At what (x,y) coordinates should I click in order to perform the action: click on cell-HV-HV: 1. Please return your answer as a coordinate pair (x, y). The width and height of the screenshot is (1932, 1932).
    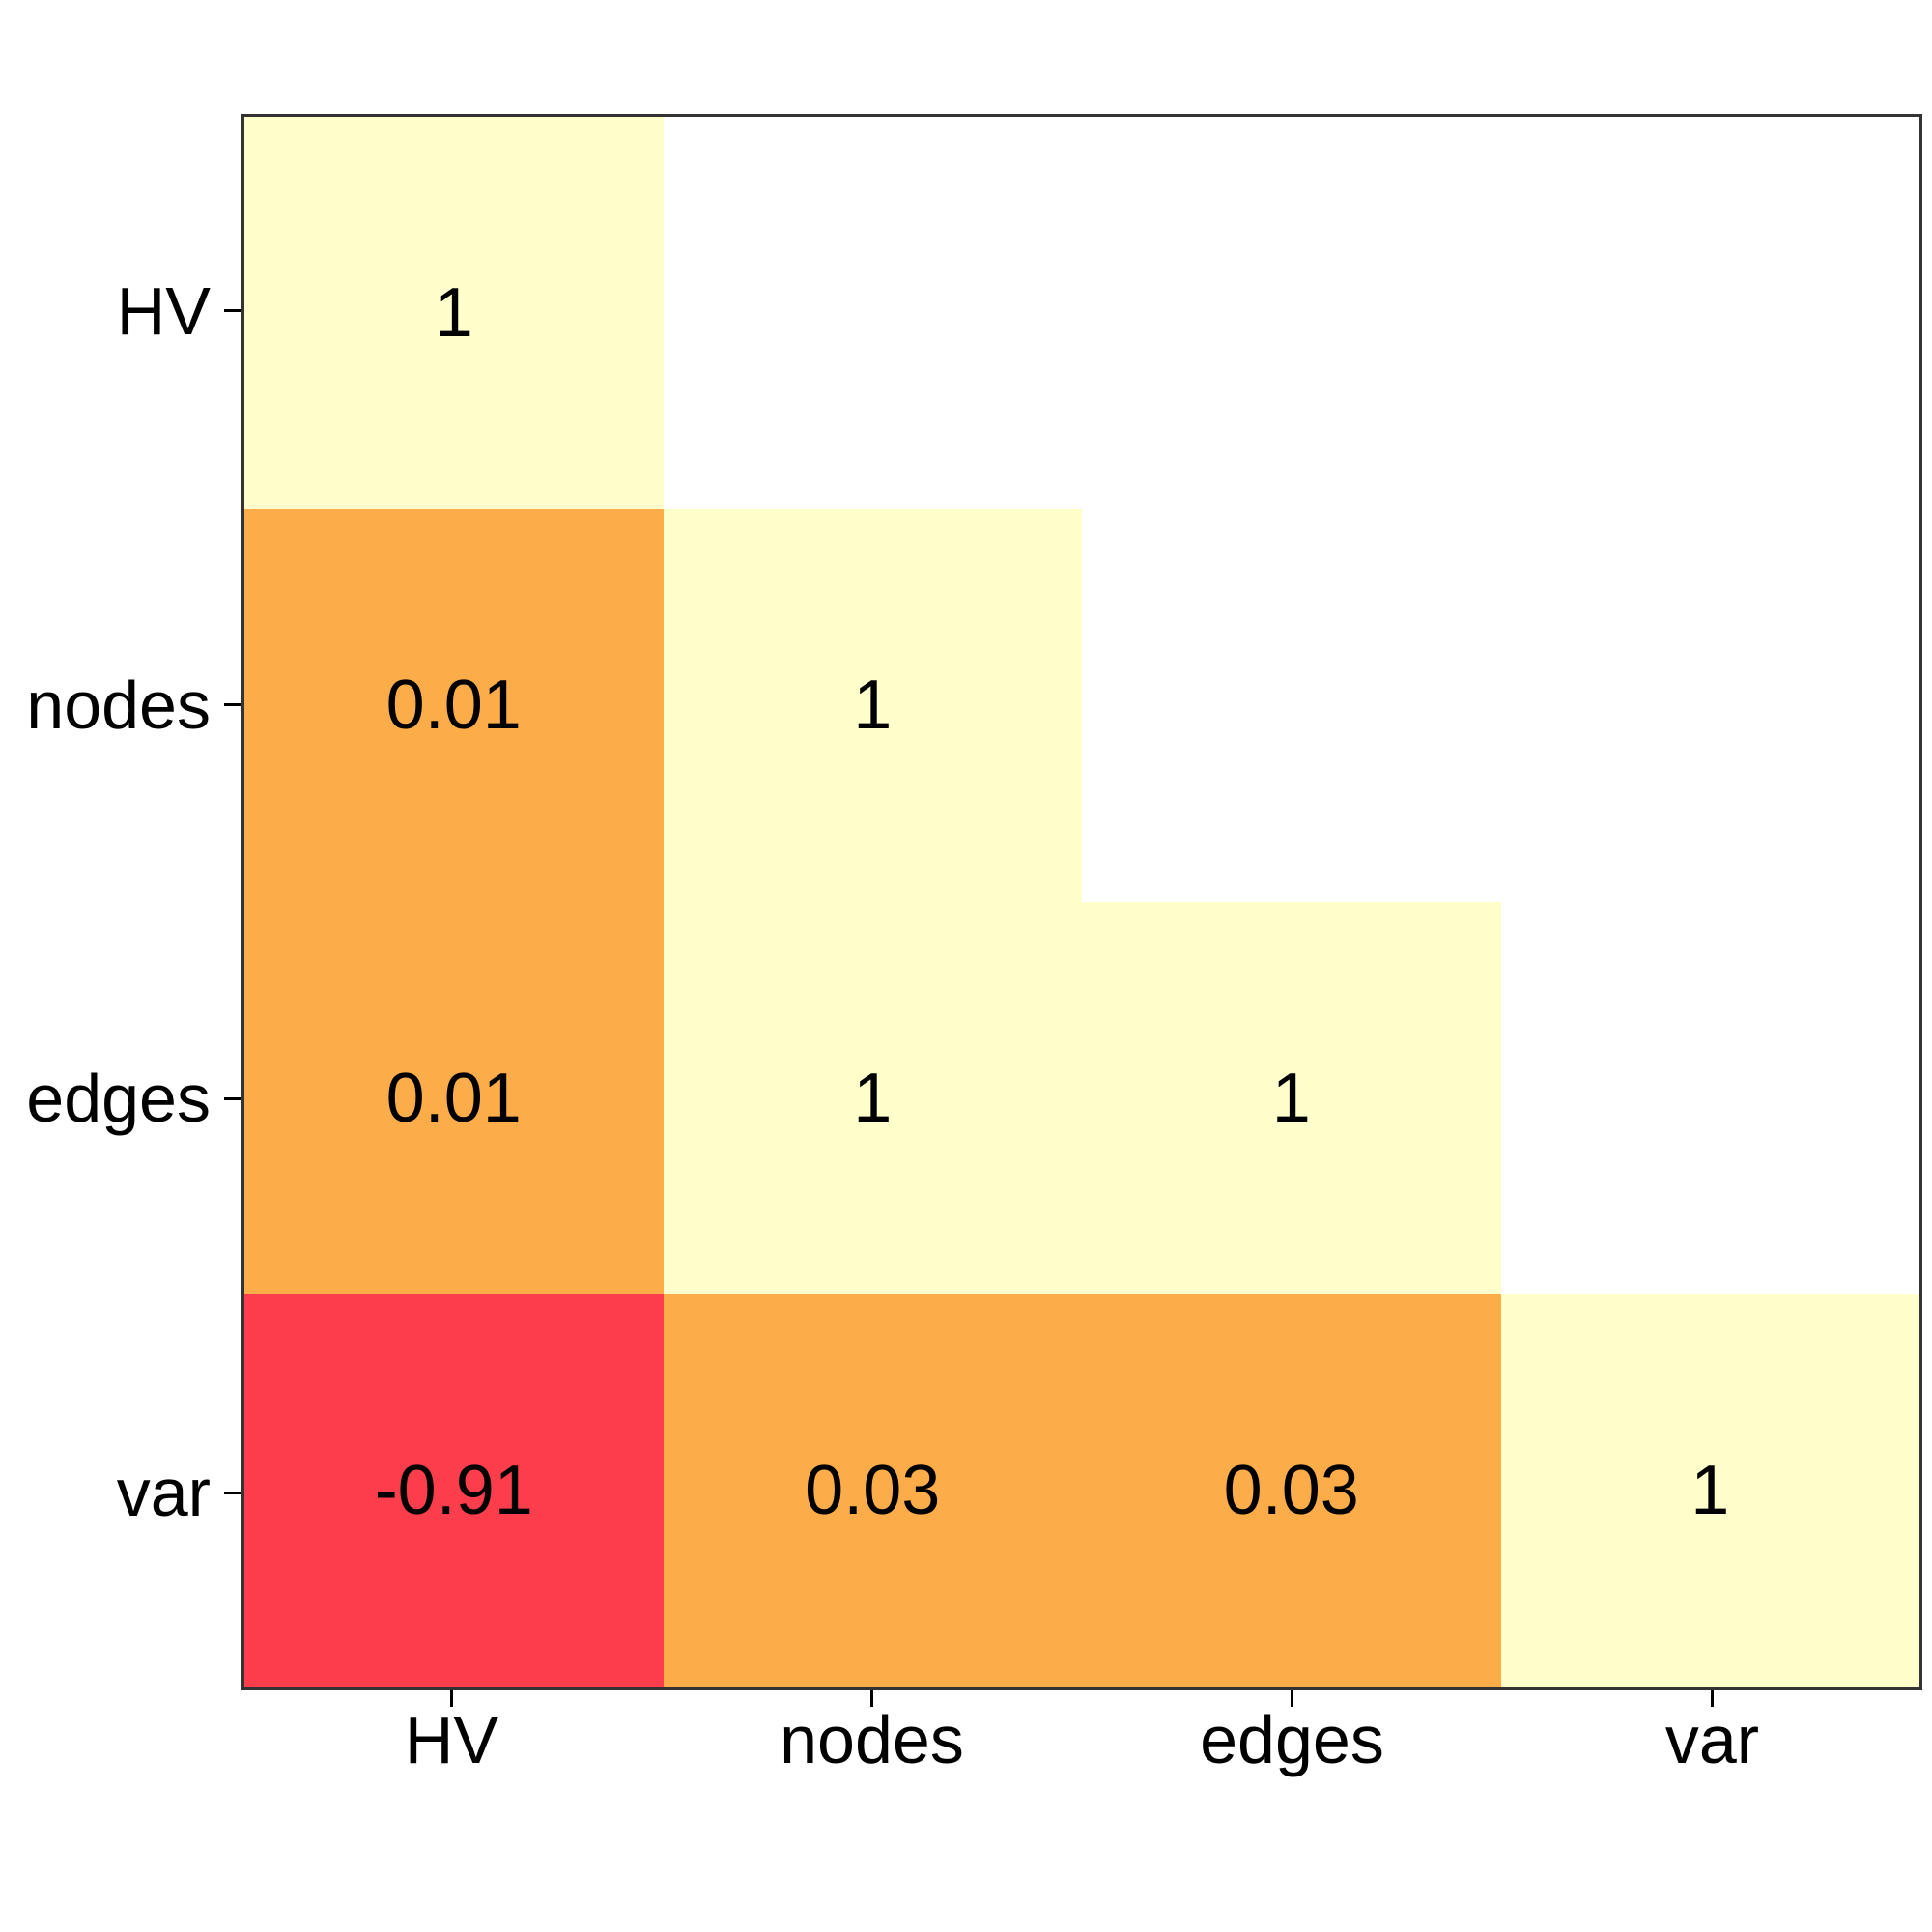
    Looking at the image, I should click on (454, 313).